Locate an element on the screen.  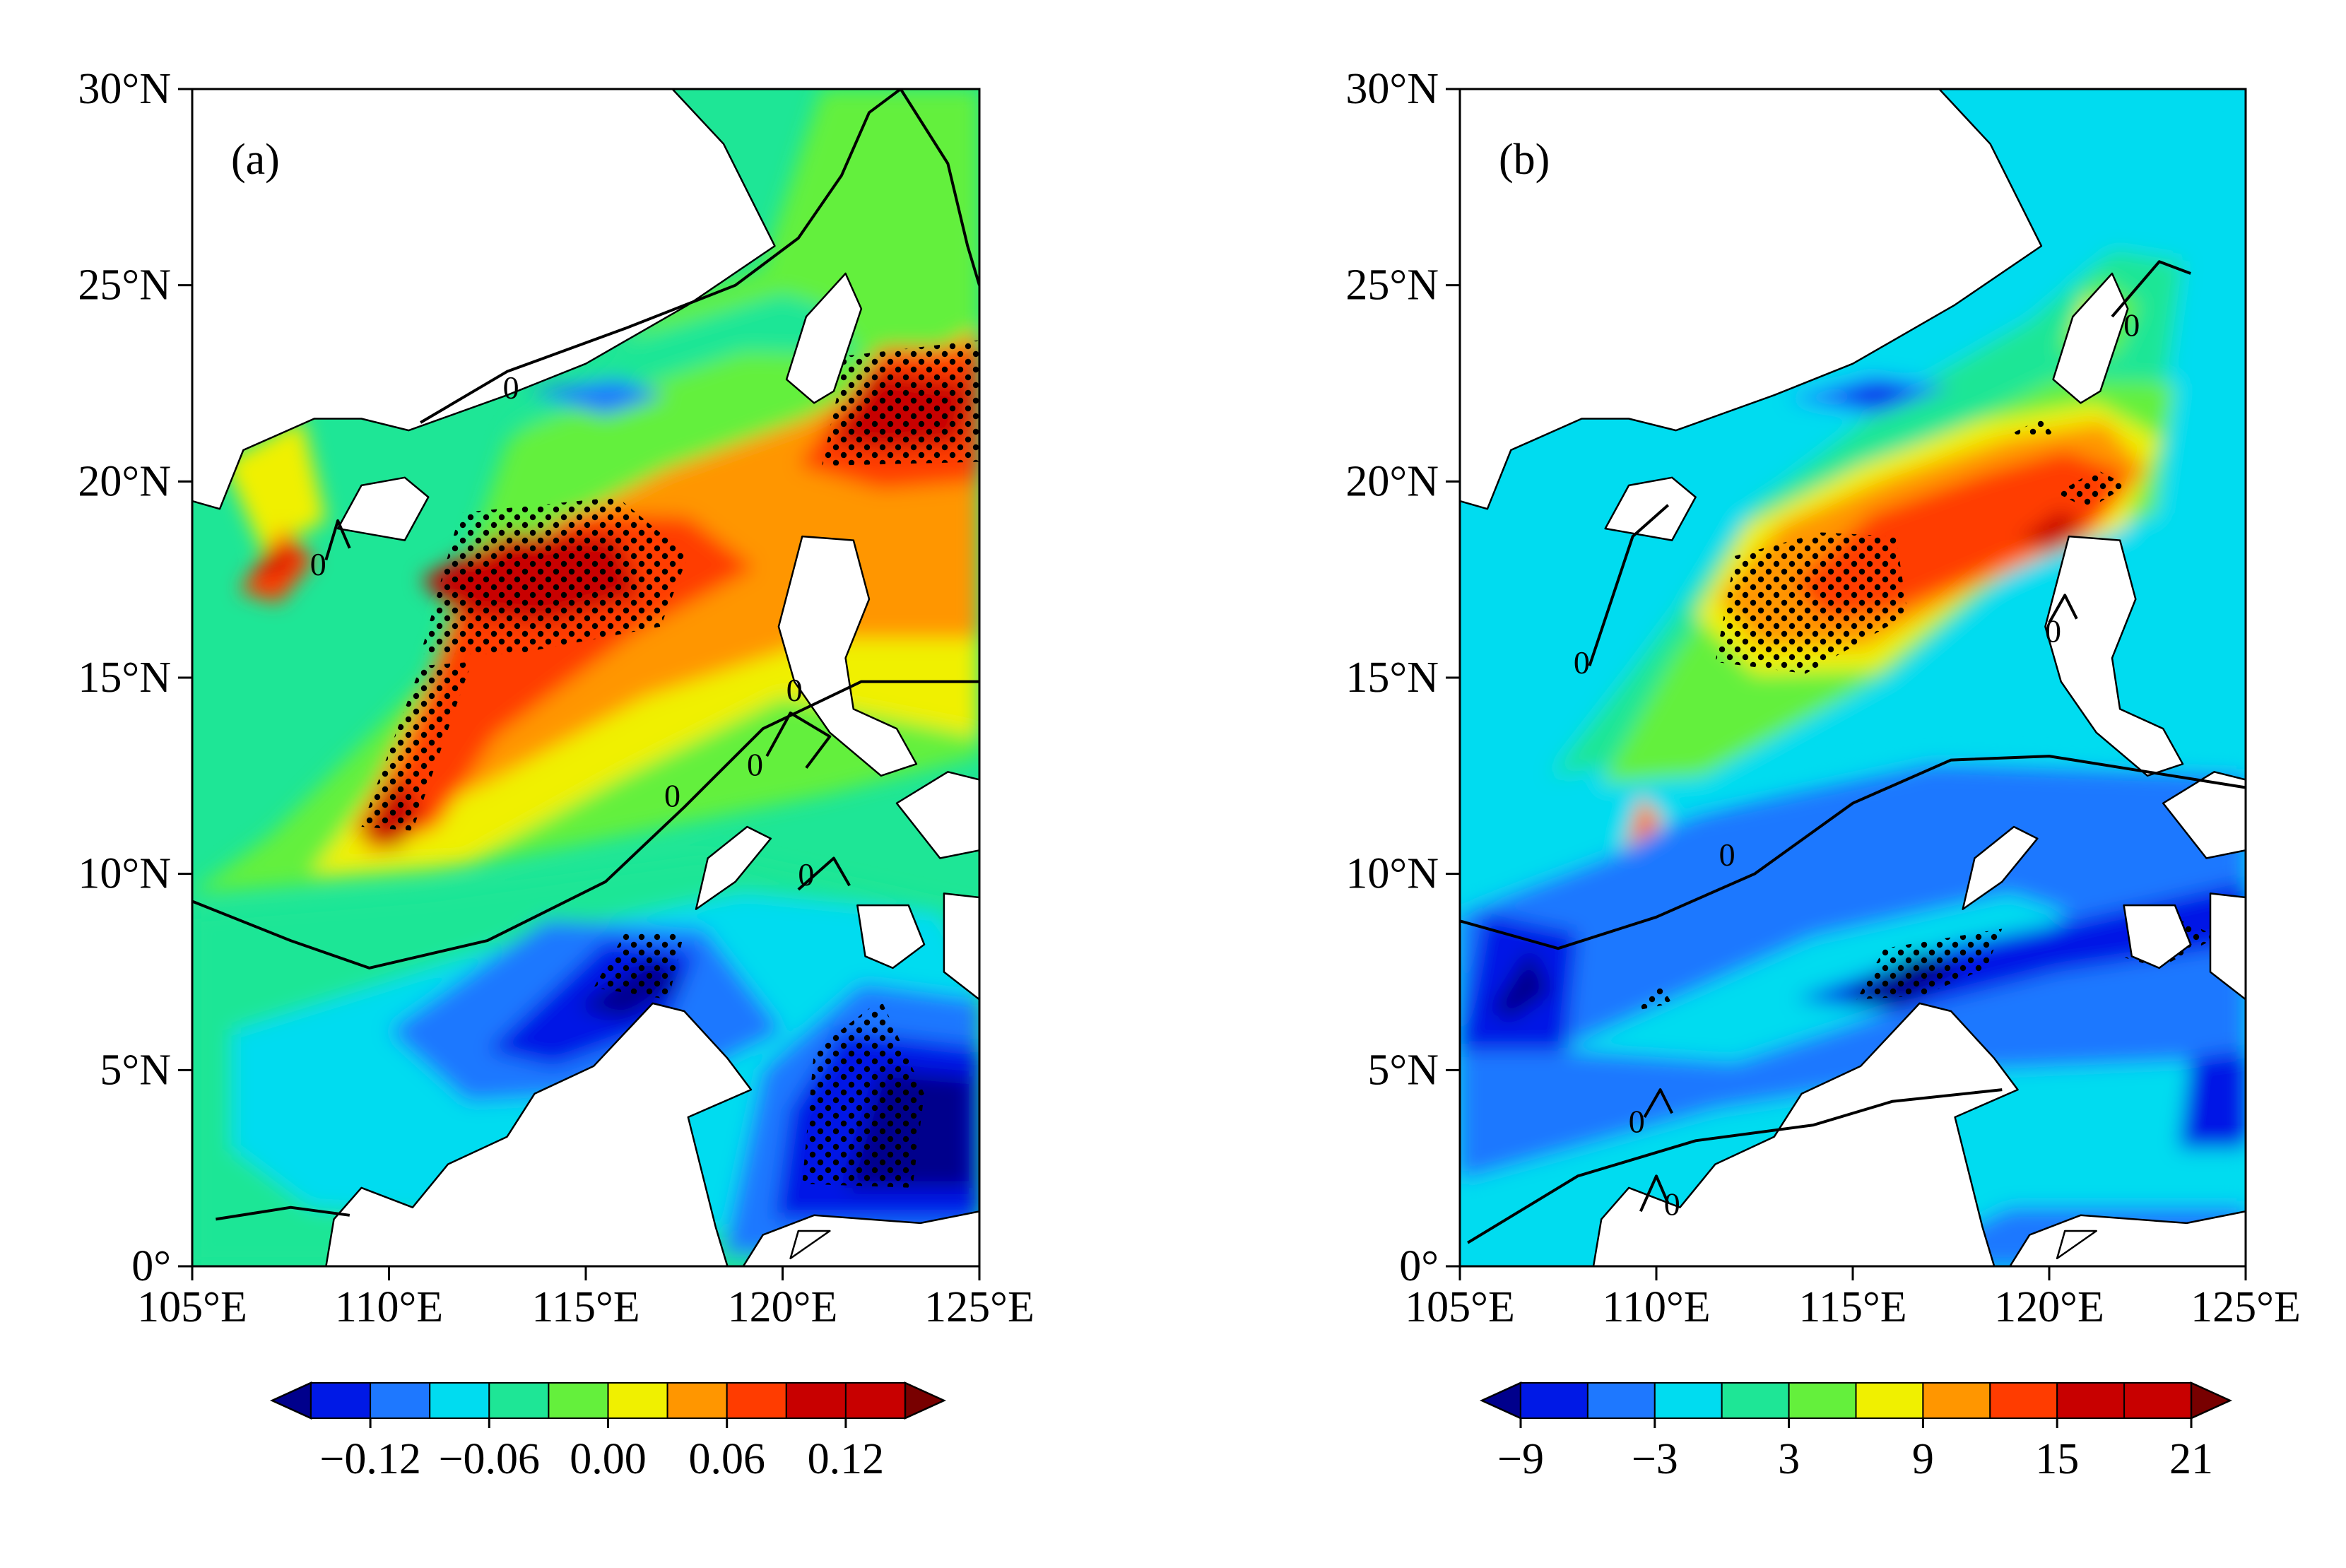
colorbar-tick-label: 0.06 is located at coordinates (726, 1459).